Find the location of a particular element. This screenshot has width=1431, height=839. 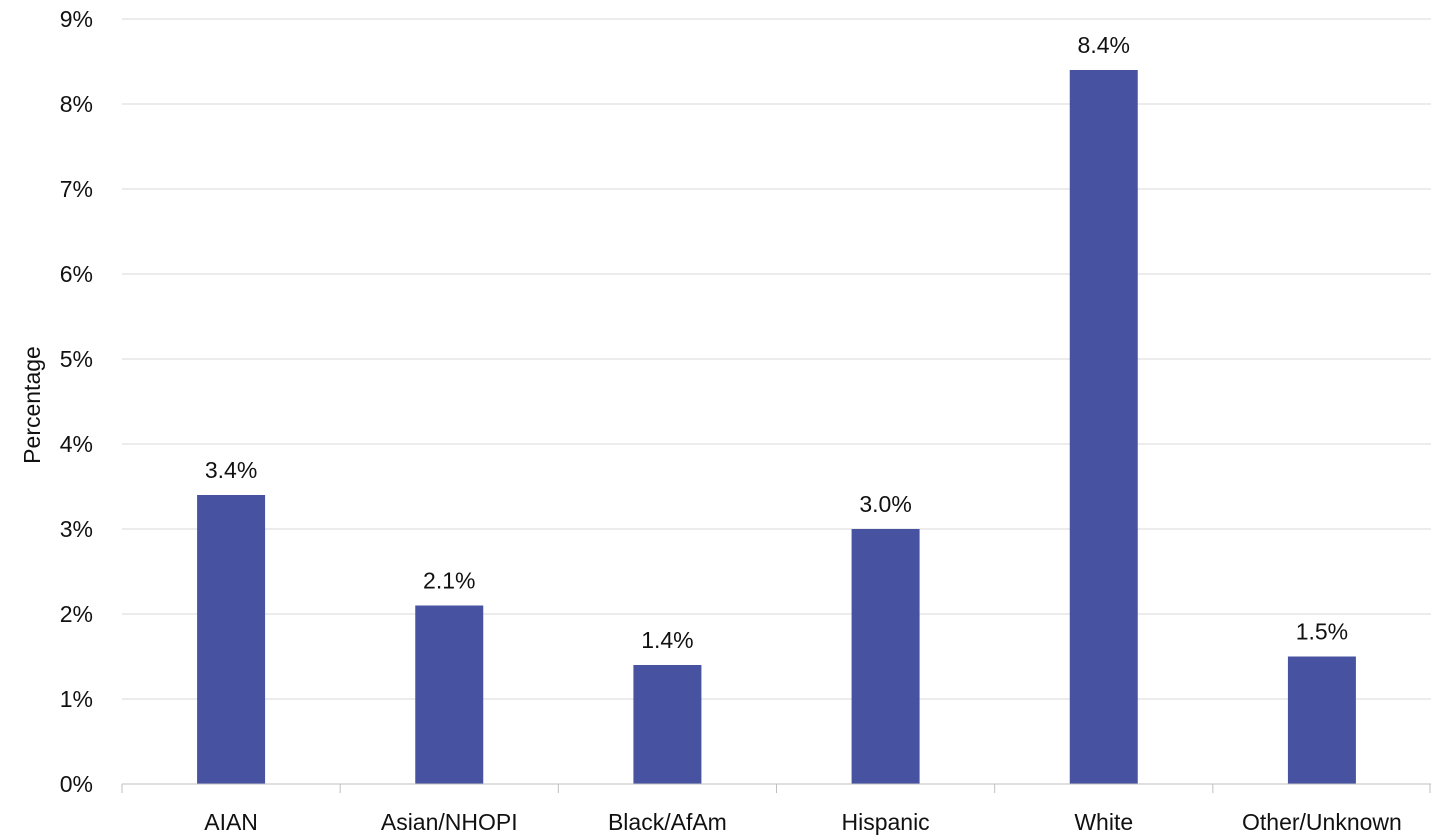

y-tick-label: 3% is located at coordinates (76, 529).